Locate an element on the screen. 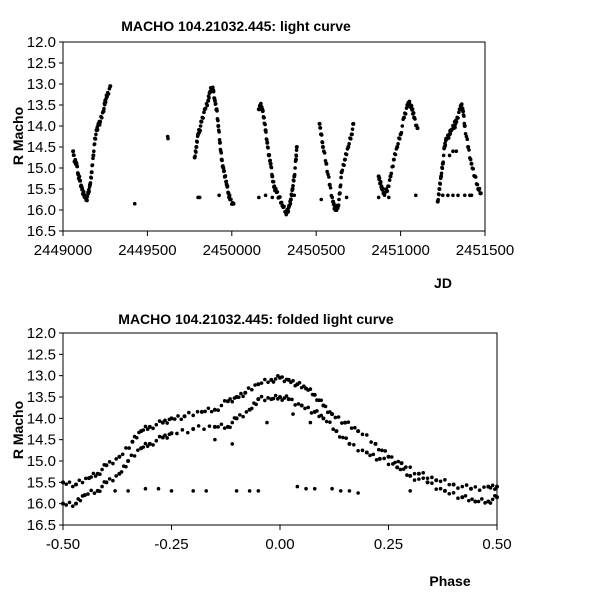  x-tick-label: 0.25 is located at coordinates (388, 544).